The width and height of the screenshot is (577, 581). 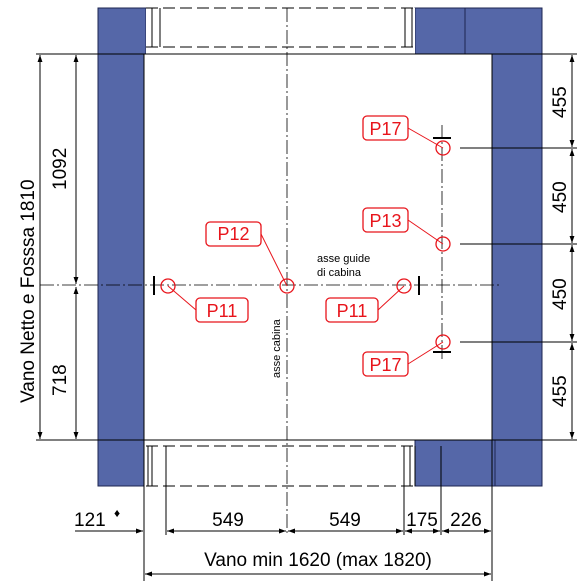 What do you see at coordinates (560, 102) in the screenshot?
I see `dim-right-455-top: 455` at bounding box center [560, 102].